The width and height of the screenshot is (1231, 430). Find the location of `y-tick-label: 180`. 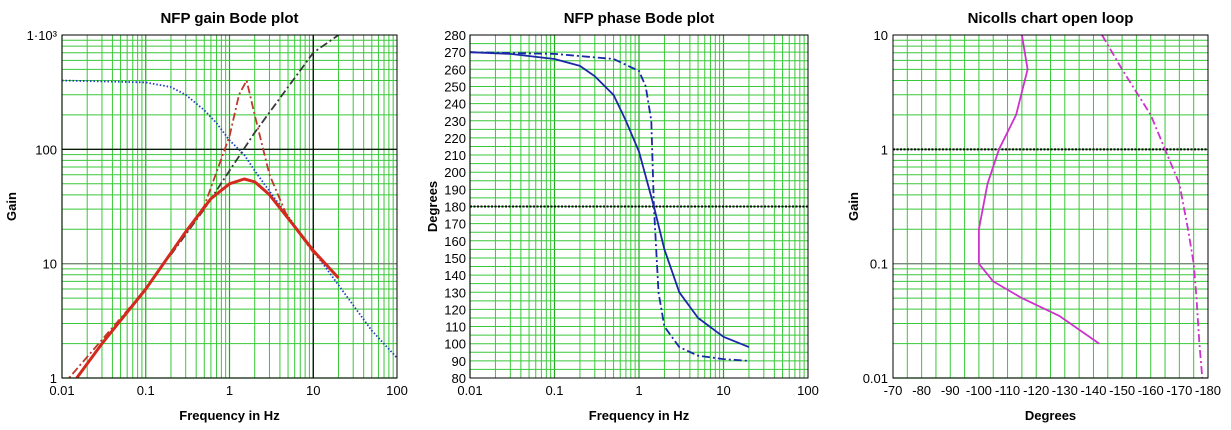

y-tick-label: 180 is located at coordinates (455, 207).